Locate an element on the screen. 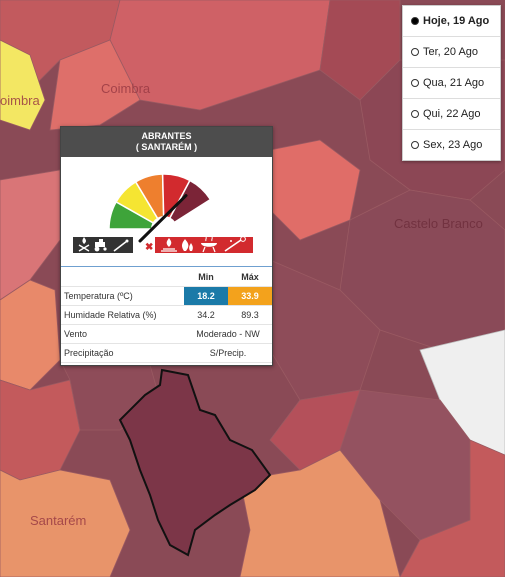  day-option-2: Qua, 21 Ago is located at coordinates (451, 83).